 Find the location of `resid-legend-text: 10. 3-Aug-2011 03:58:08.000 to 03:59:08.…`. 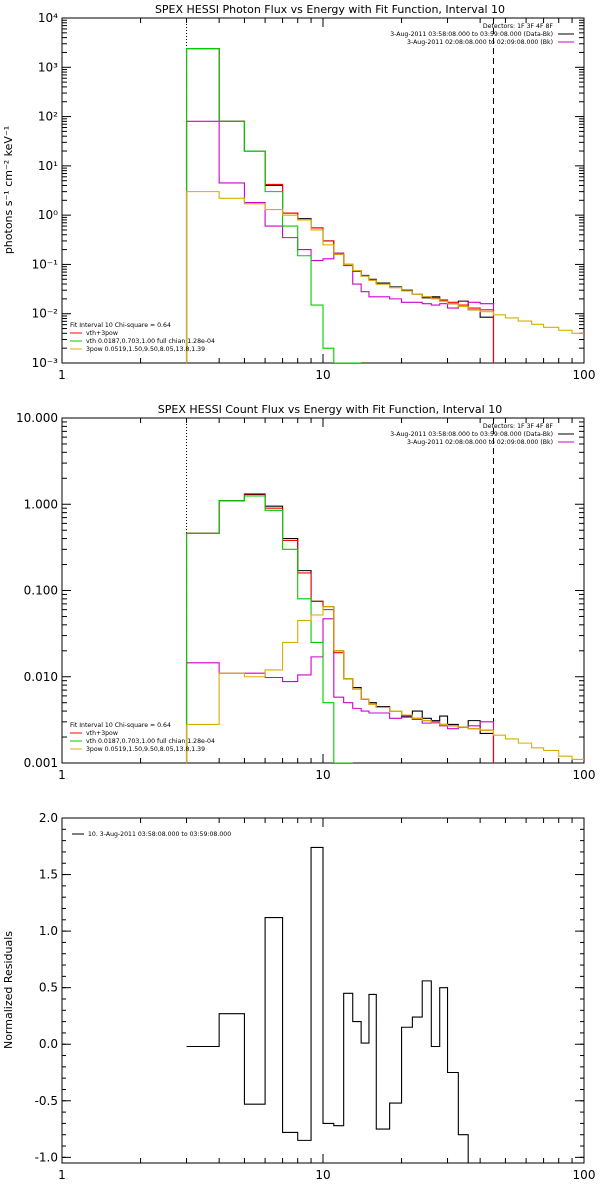

resid-legend-text: 10. 3-Aug-2011 03:58:08.000 to 03:59:08.… is located at coordinates (159, 834).